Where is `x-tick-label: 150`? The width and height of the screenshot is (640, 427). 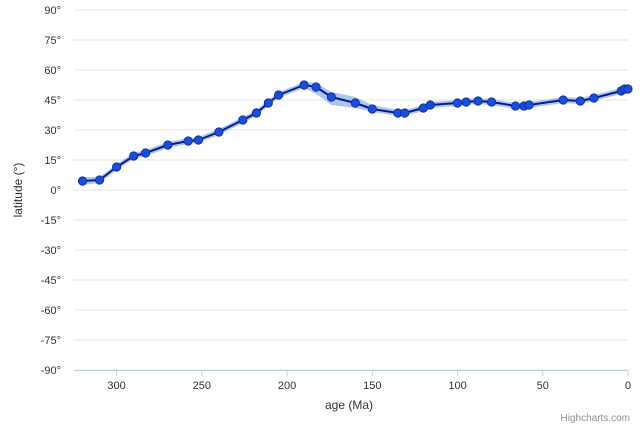 x-tick-label: 150 is located at coordinates (372, 386).